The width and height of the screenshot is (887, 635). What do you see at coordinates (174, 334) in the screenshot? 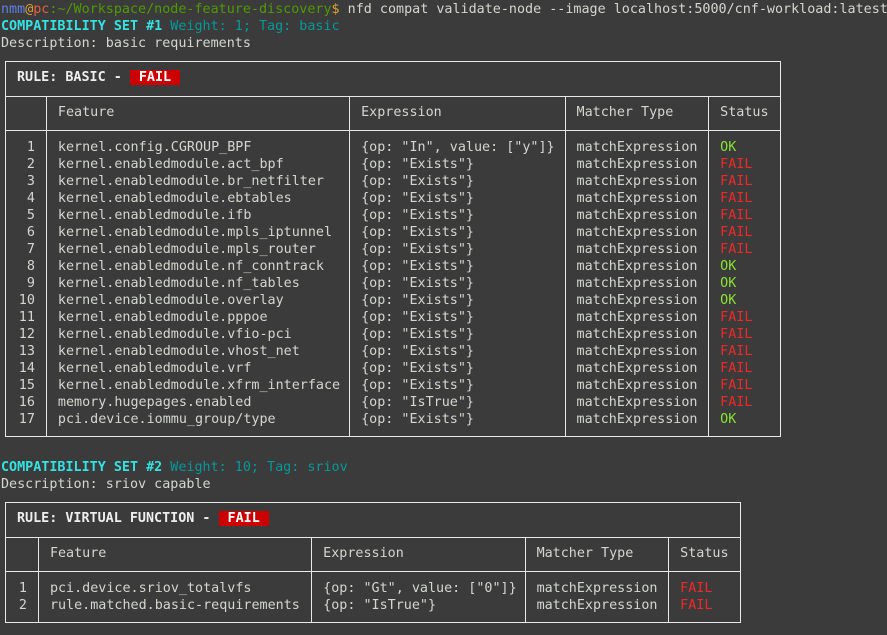
I see `feature-cell: kernel.enabledmodule.vfio-pci` at bounding box center [174, 334].